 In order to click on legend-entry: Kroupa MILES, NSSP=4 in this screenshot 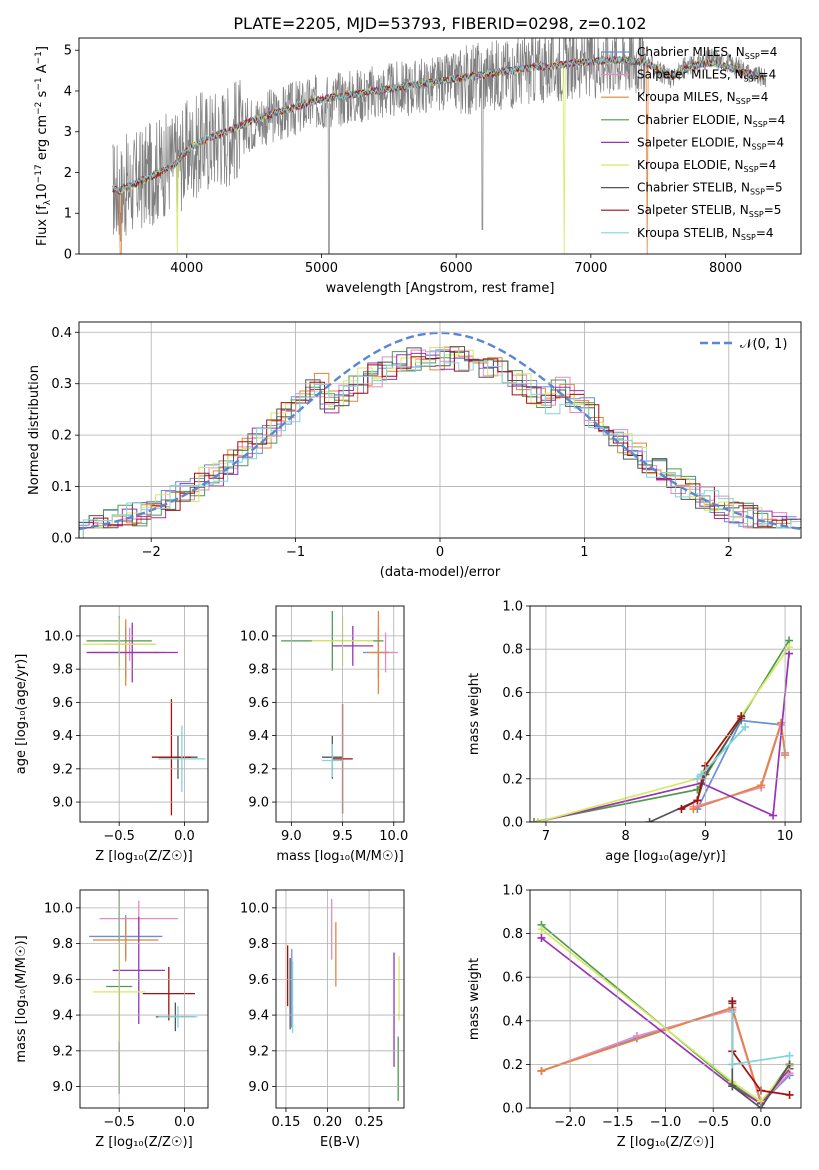, I will do `click(702, 98)`.